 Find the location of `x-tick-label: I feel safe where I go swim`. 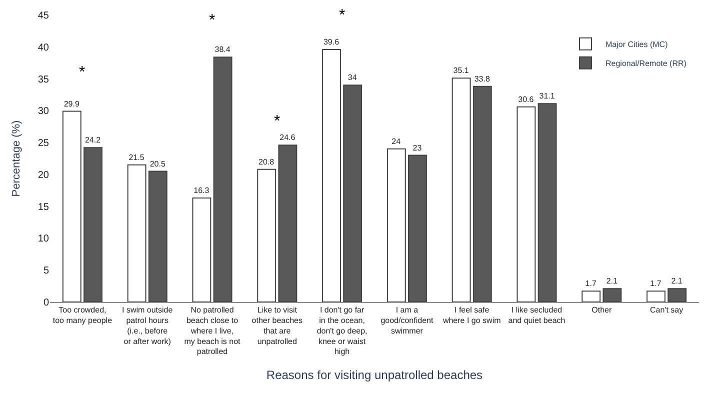

x-tick-label: I feel safe where I go swim is located at coordinates (472, 315).